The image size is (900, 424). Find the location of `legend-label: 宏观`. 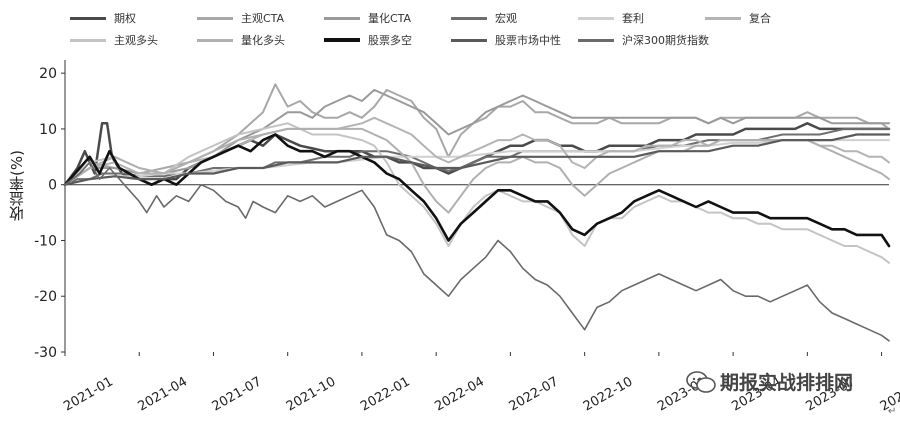

legend-label: 宏观 is located at coordinates (506, 18).